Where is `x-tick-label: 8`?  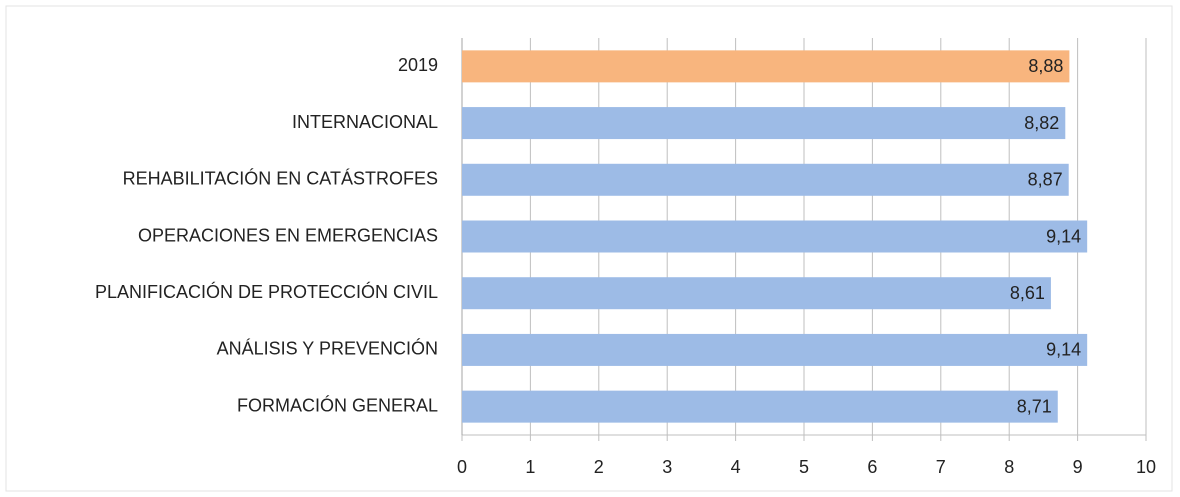
x-tick-label: 8 is located at coordinates (1009, 467).